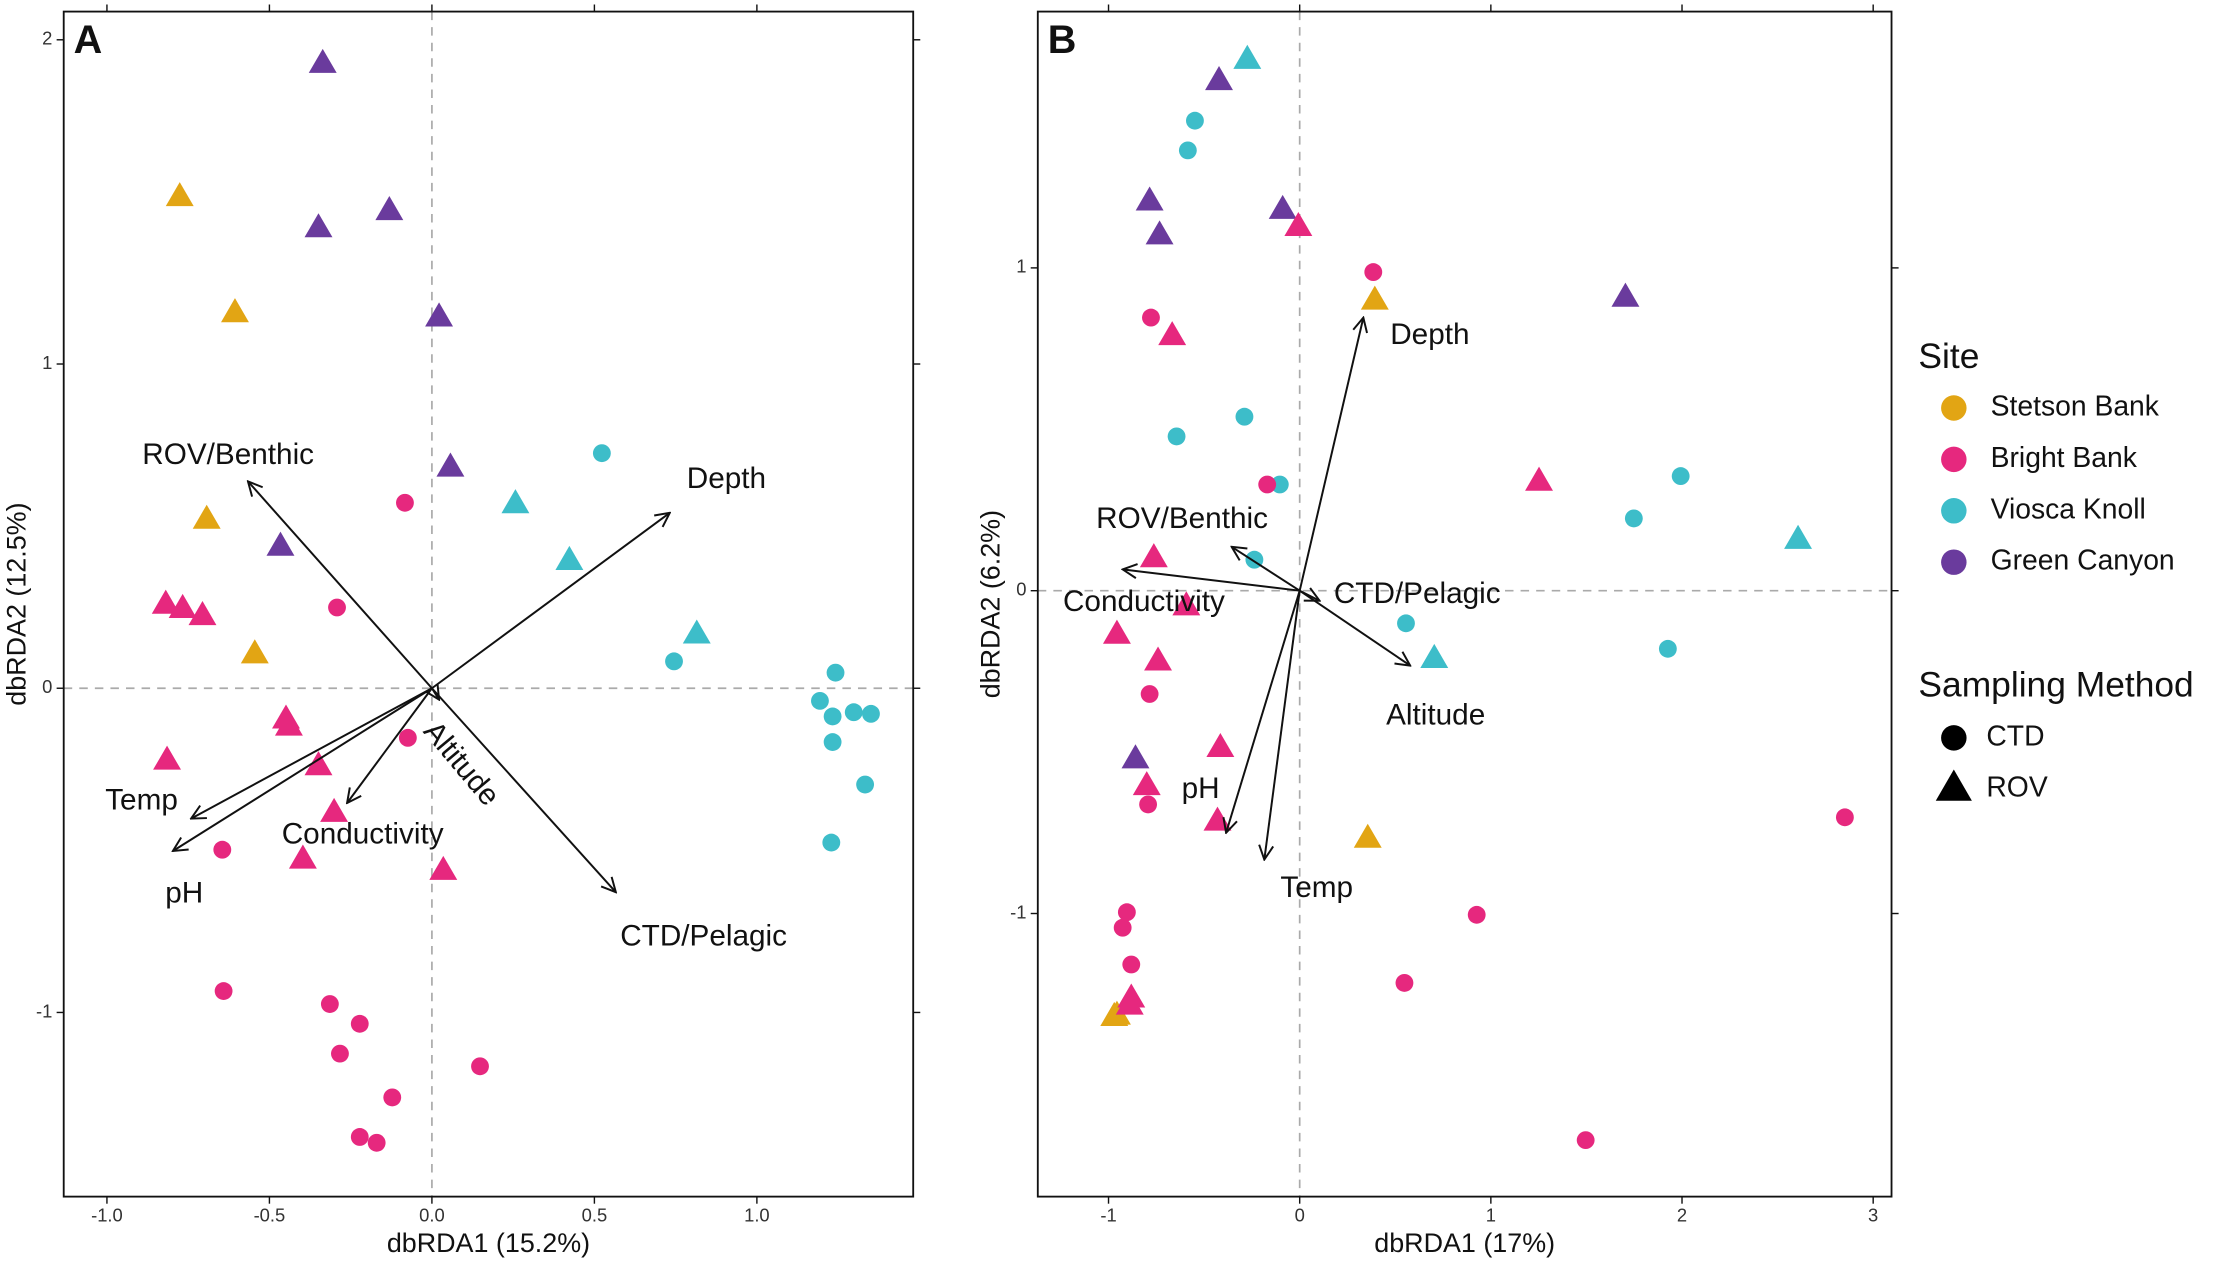 The width and height of the screenshot is (2220, 1262). I want to click on legend-label: Viosca Knoll, so click(2068, 508).